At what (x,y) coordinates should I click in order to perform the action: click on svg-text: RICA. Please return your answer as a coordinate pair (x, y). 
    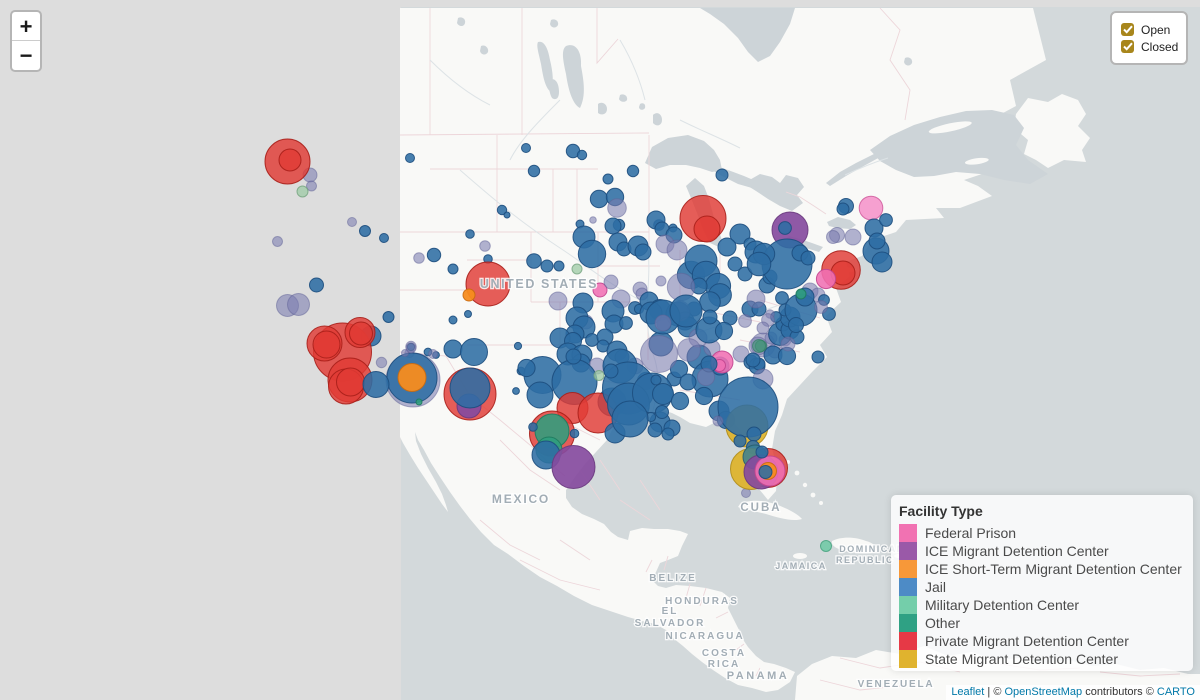
    Looking at the image, I should click on (724, 664).